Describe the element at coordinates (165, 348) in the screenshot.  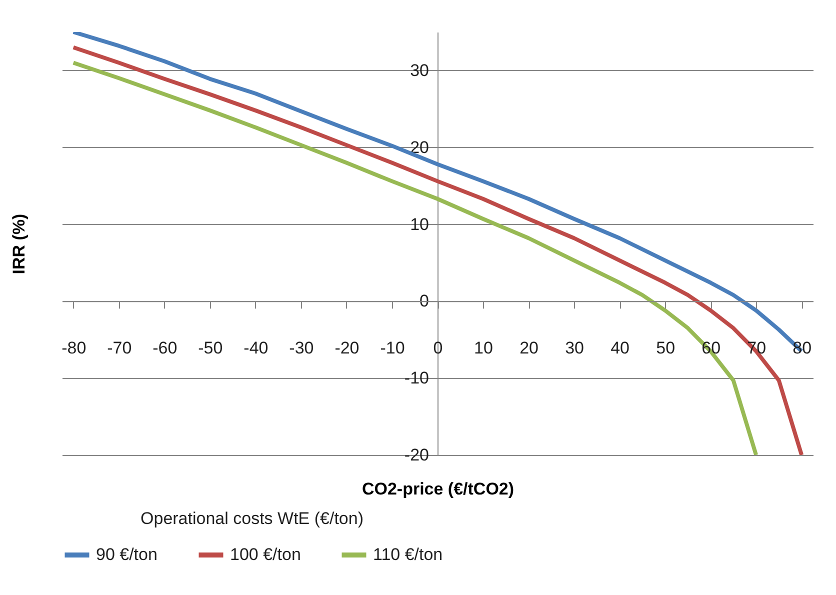
I see `x-tick-label: -60` at that location.